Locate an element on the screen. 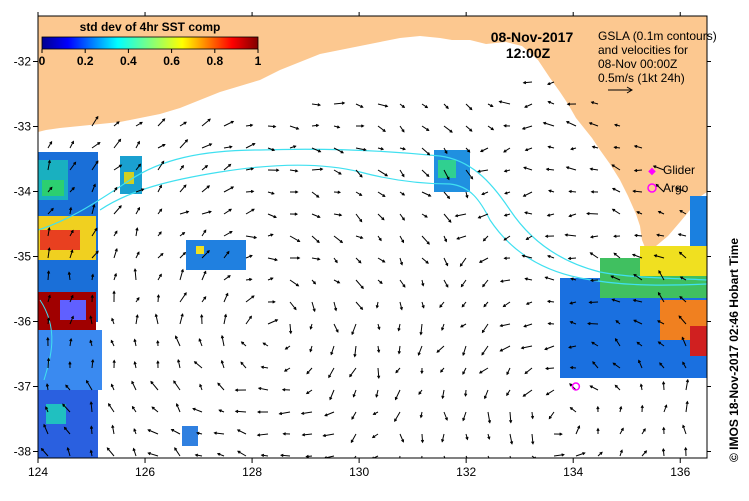  y-tick-label: -36 is located at coordinates (23, 322).